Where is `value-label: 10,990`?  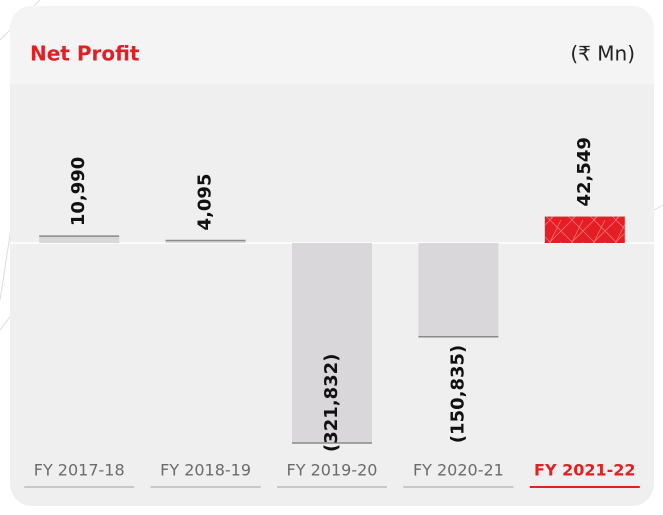 value-label: 10,990 is located at coordinates (78, 191).